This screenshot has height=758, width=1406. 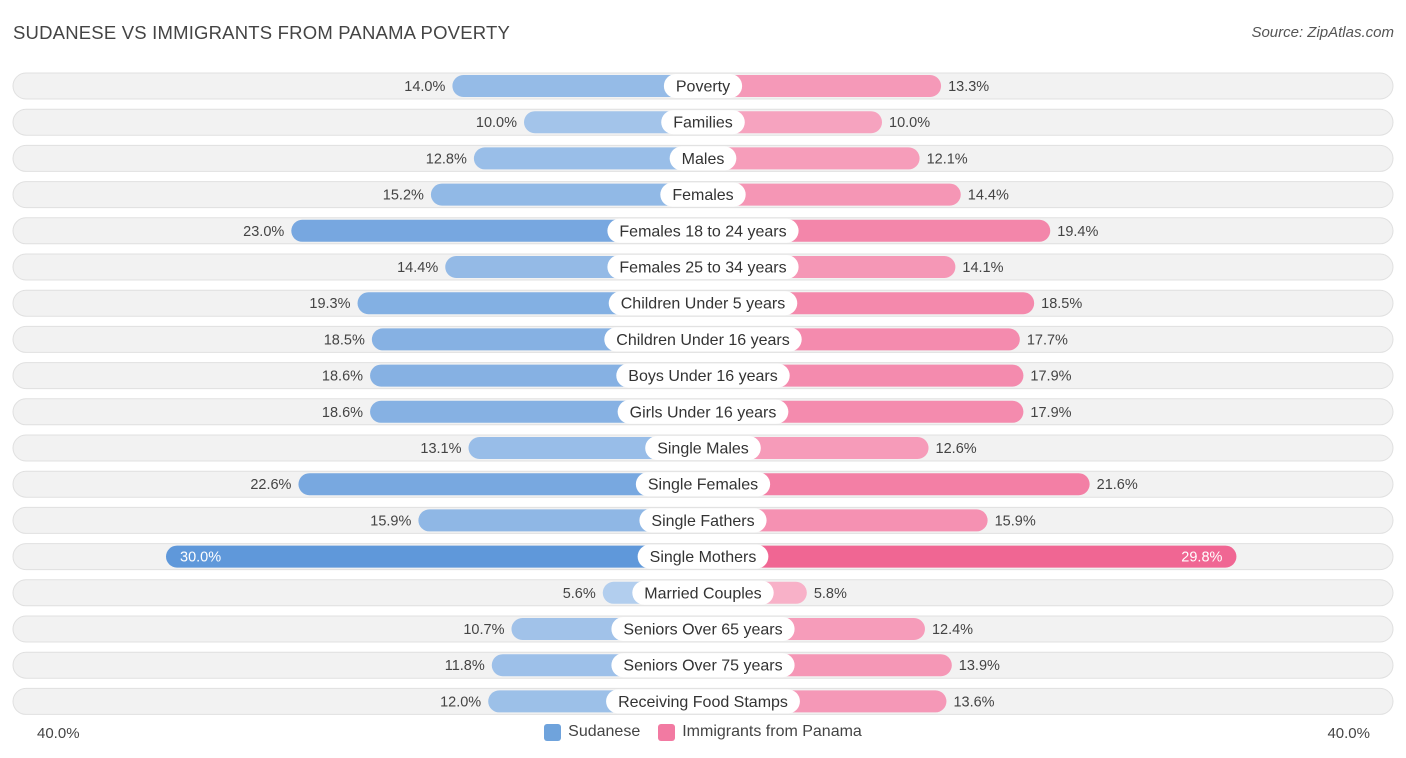 I want to click on chart-row: Girls Under 16 years 18.6% 17.9%, so click(x=703, y=412).